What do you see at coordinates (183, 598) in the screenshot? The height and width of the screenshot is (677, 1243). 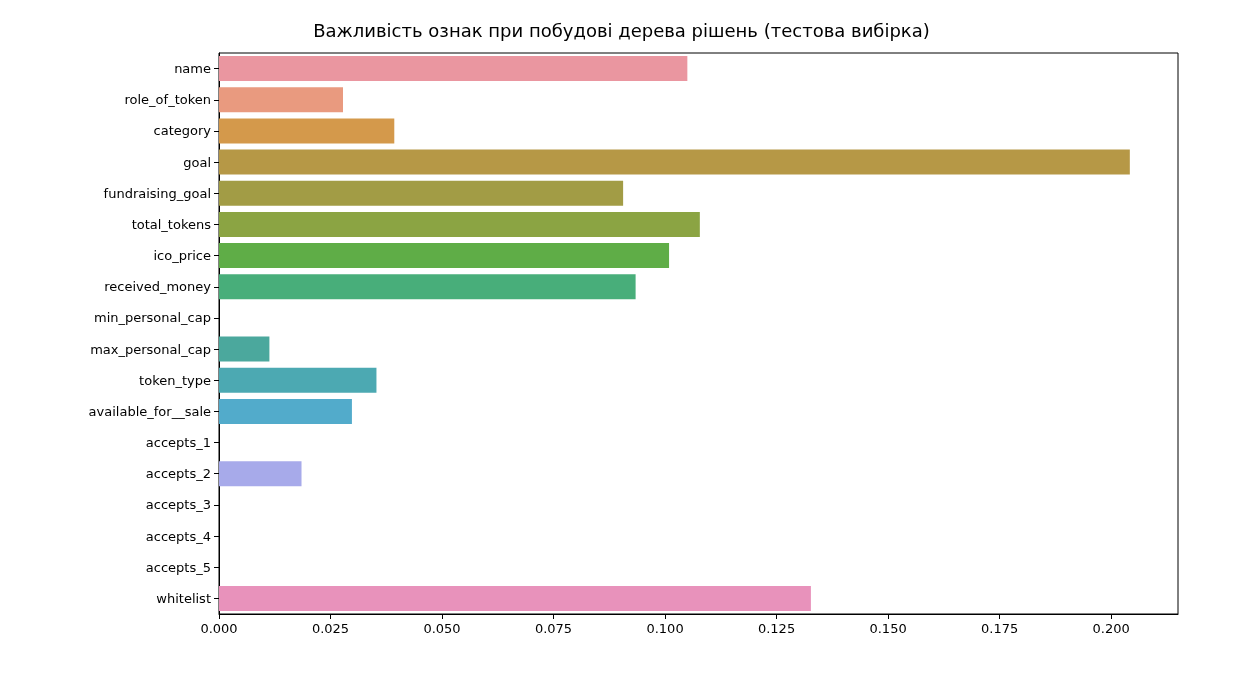 I see `y-tick-label: whitelist` at bounding box center [183, 598].